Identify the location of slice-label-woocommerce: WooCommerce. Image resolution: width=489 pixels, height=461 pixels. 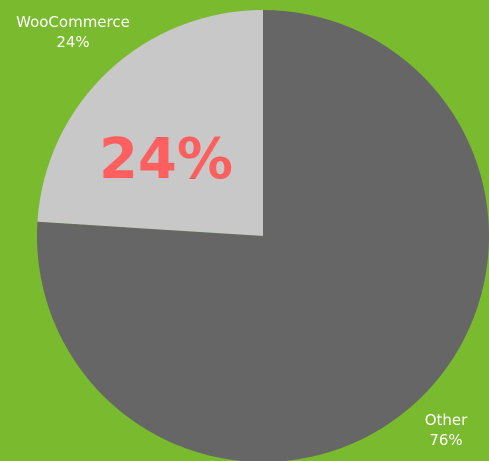
(73, 22).